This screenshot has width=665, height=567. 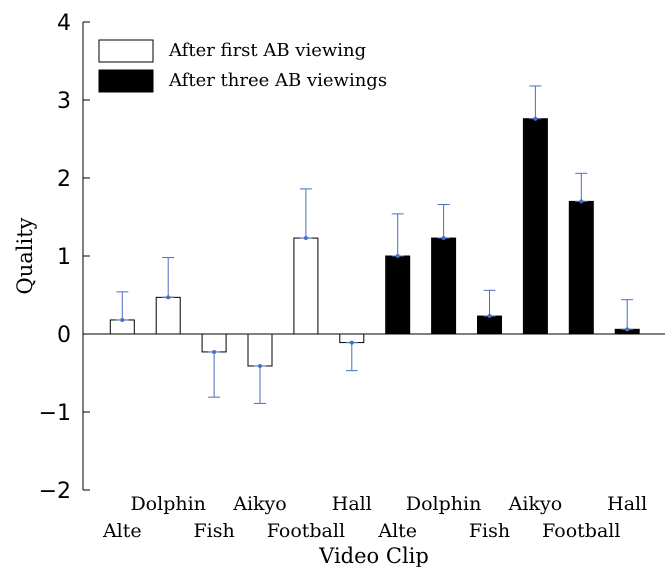 What do you see at coordinates (126, 51) in the screenshot?
I see `legend-swatch-first` at bounding box center [126, 51].